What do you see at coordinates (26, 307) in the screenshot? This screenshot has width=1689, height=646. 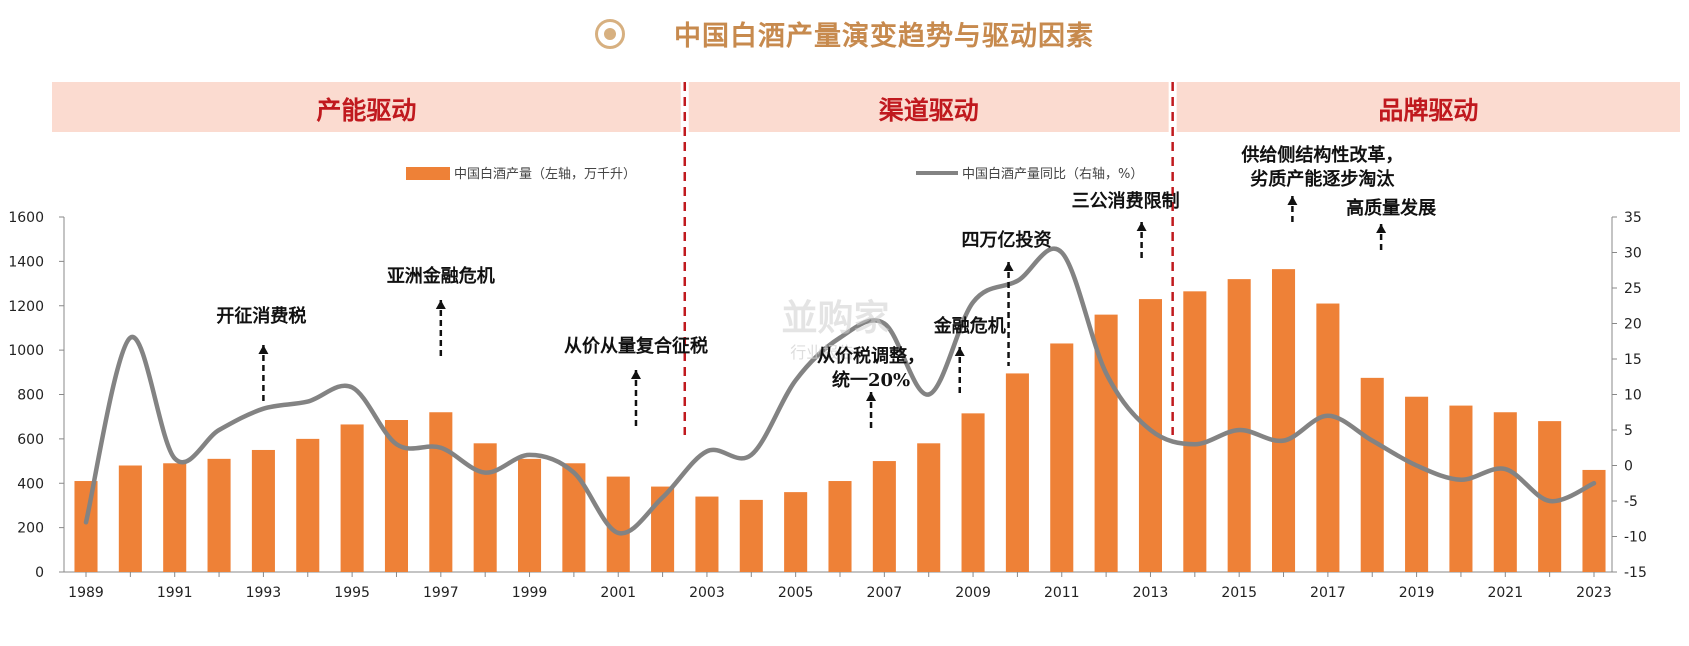 I see `y-left-tick-label: 1200` at bounding box center [26, 307].